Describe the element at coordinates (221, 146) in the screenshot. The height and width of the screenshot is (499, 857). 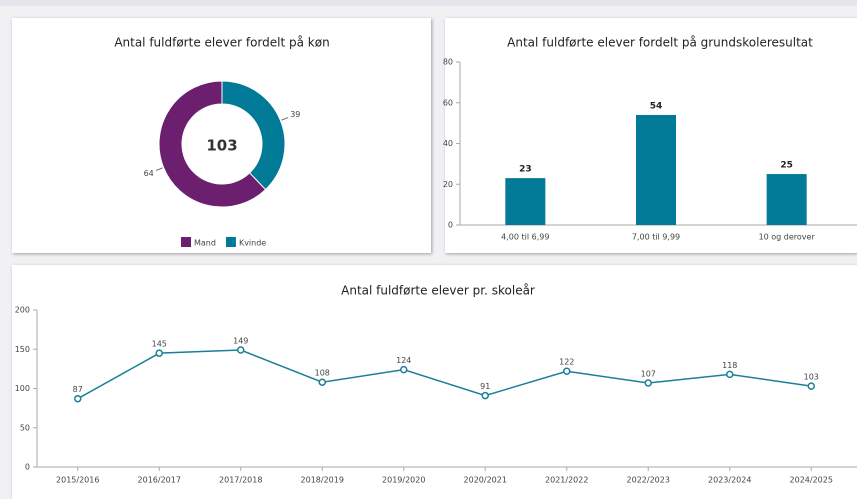
I see `center-total: 103` at that location.